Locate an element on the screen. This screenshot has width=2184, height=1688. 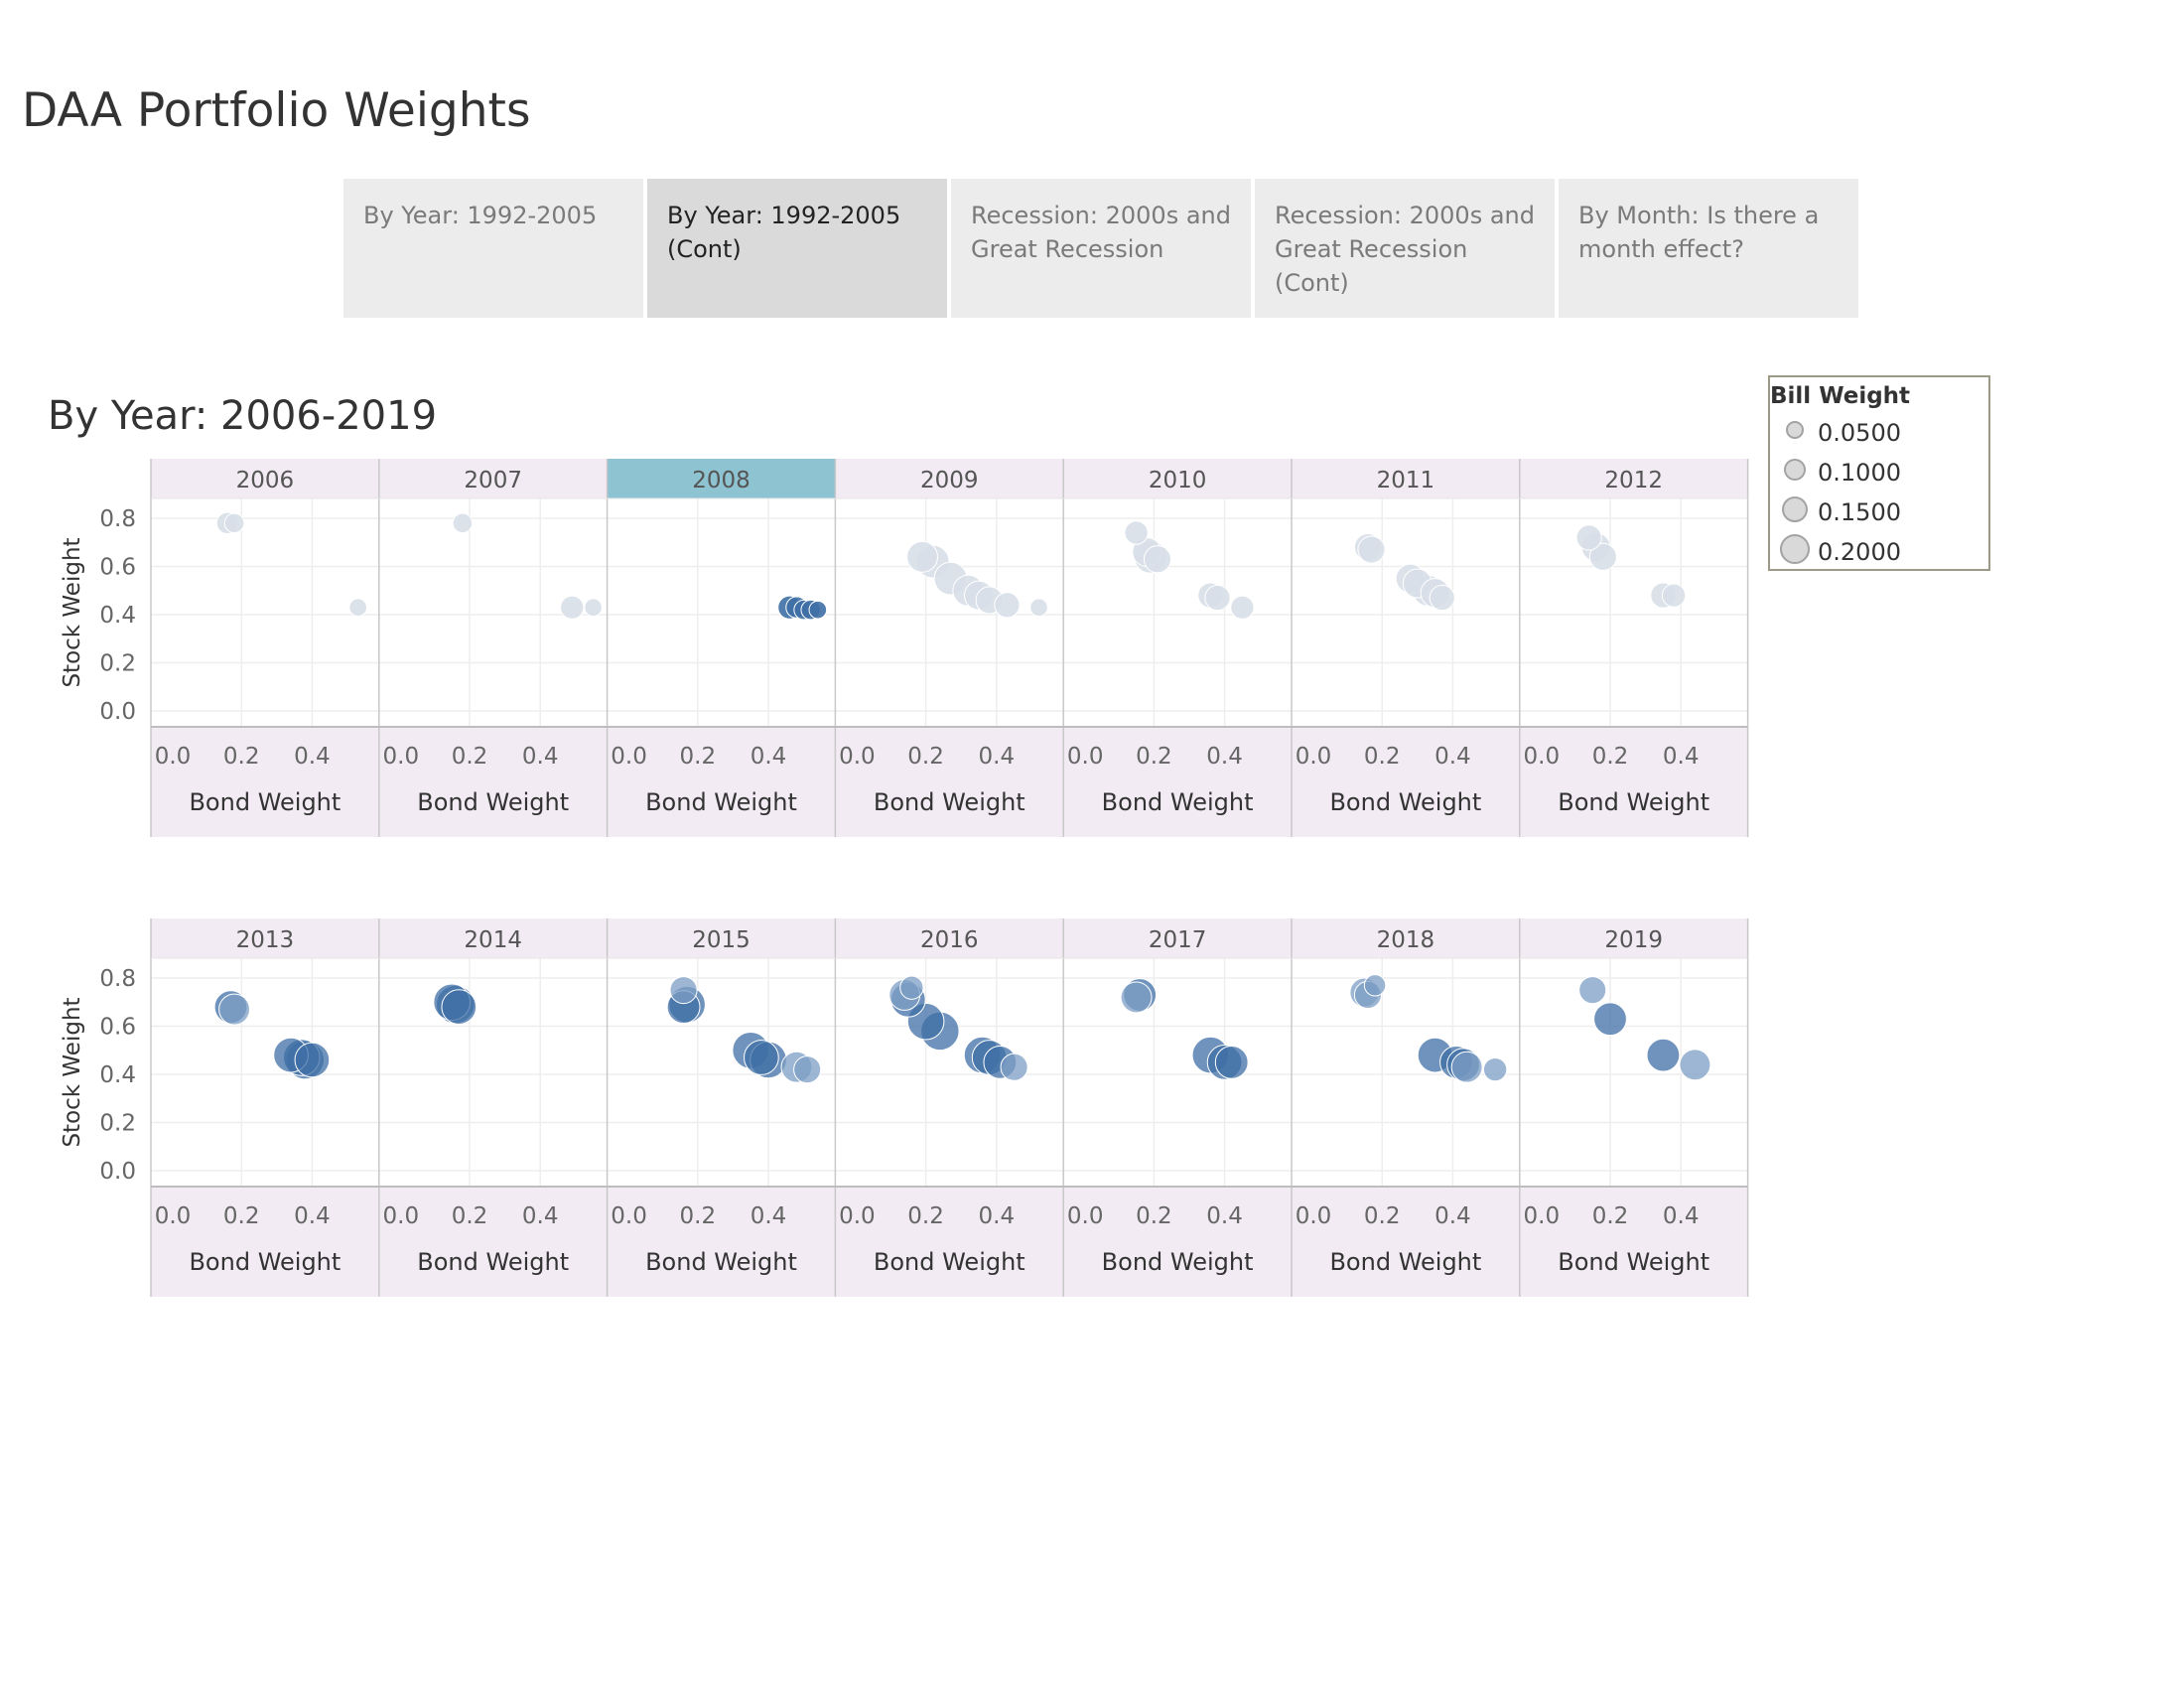
legend-item: 0.0500 is located at coordinates (1881, 433).